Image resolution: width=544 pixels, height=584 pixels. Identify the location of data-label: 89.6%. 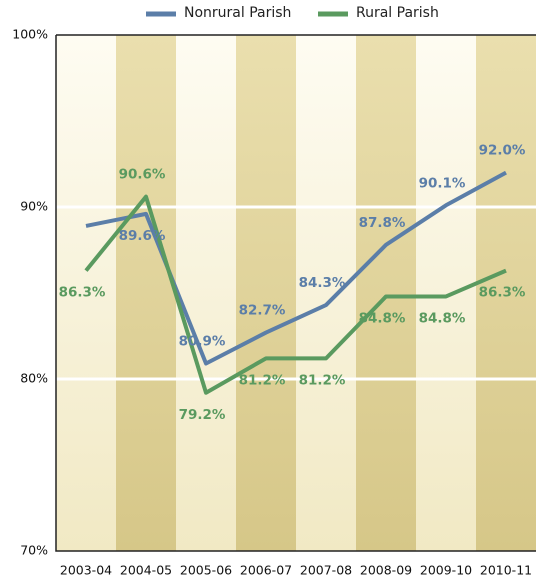
(142, 236).